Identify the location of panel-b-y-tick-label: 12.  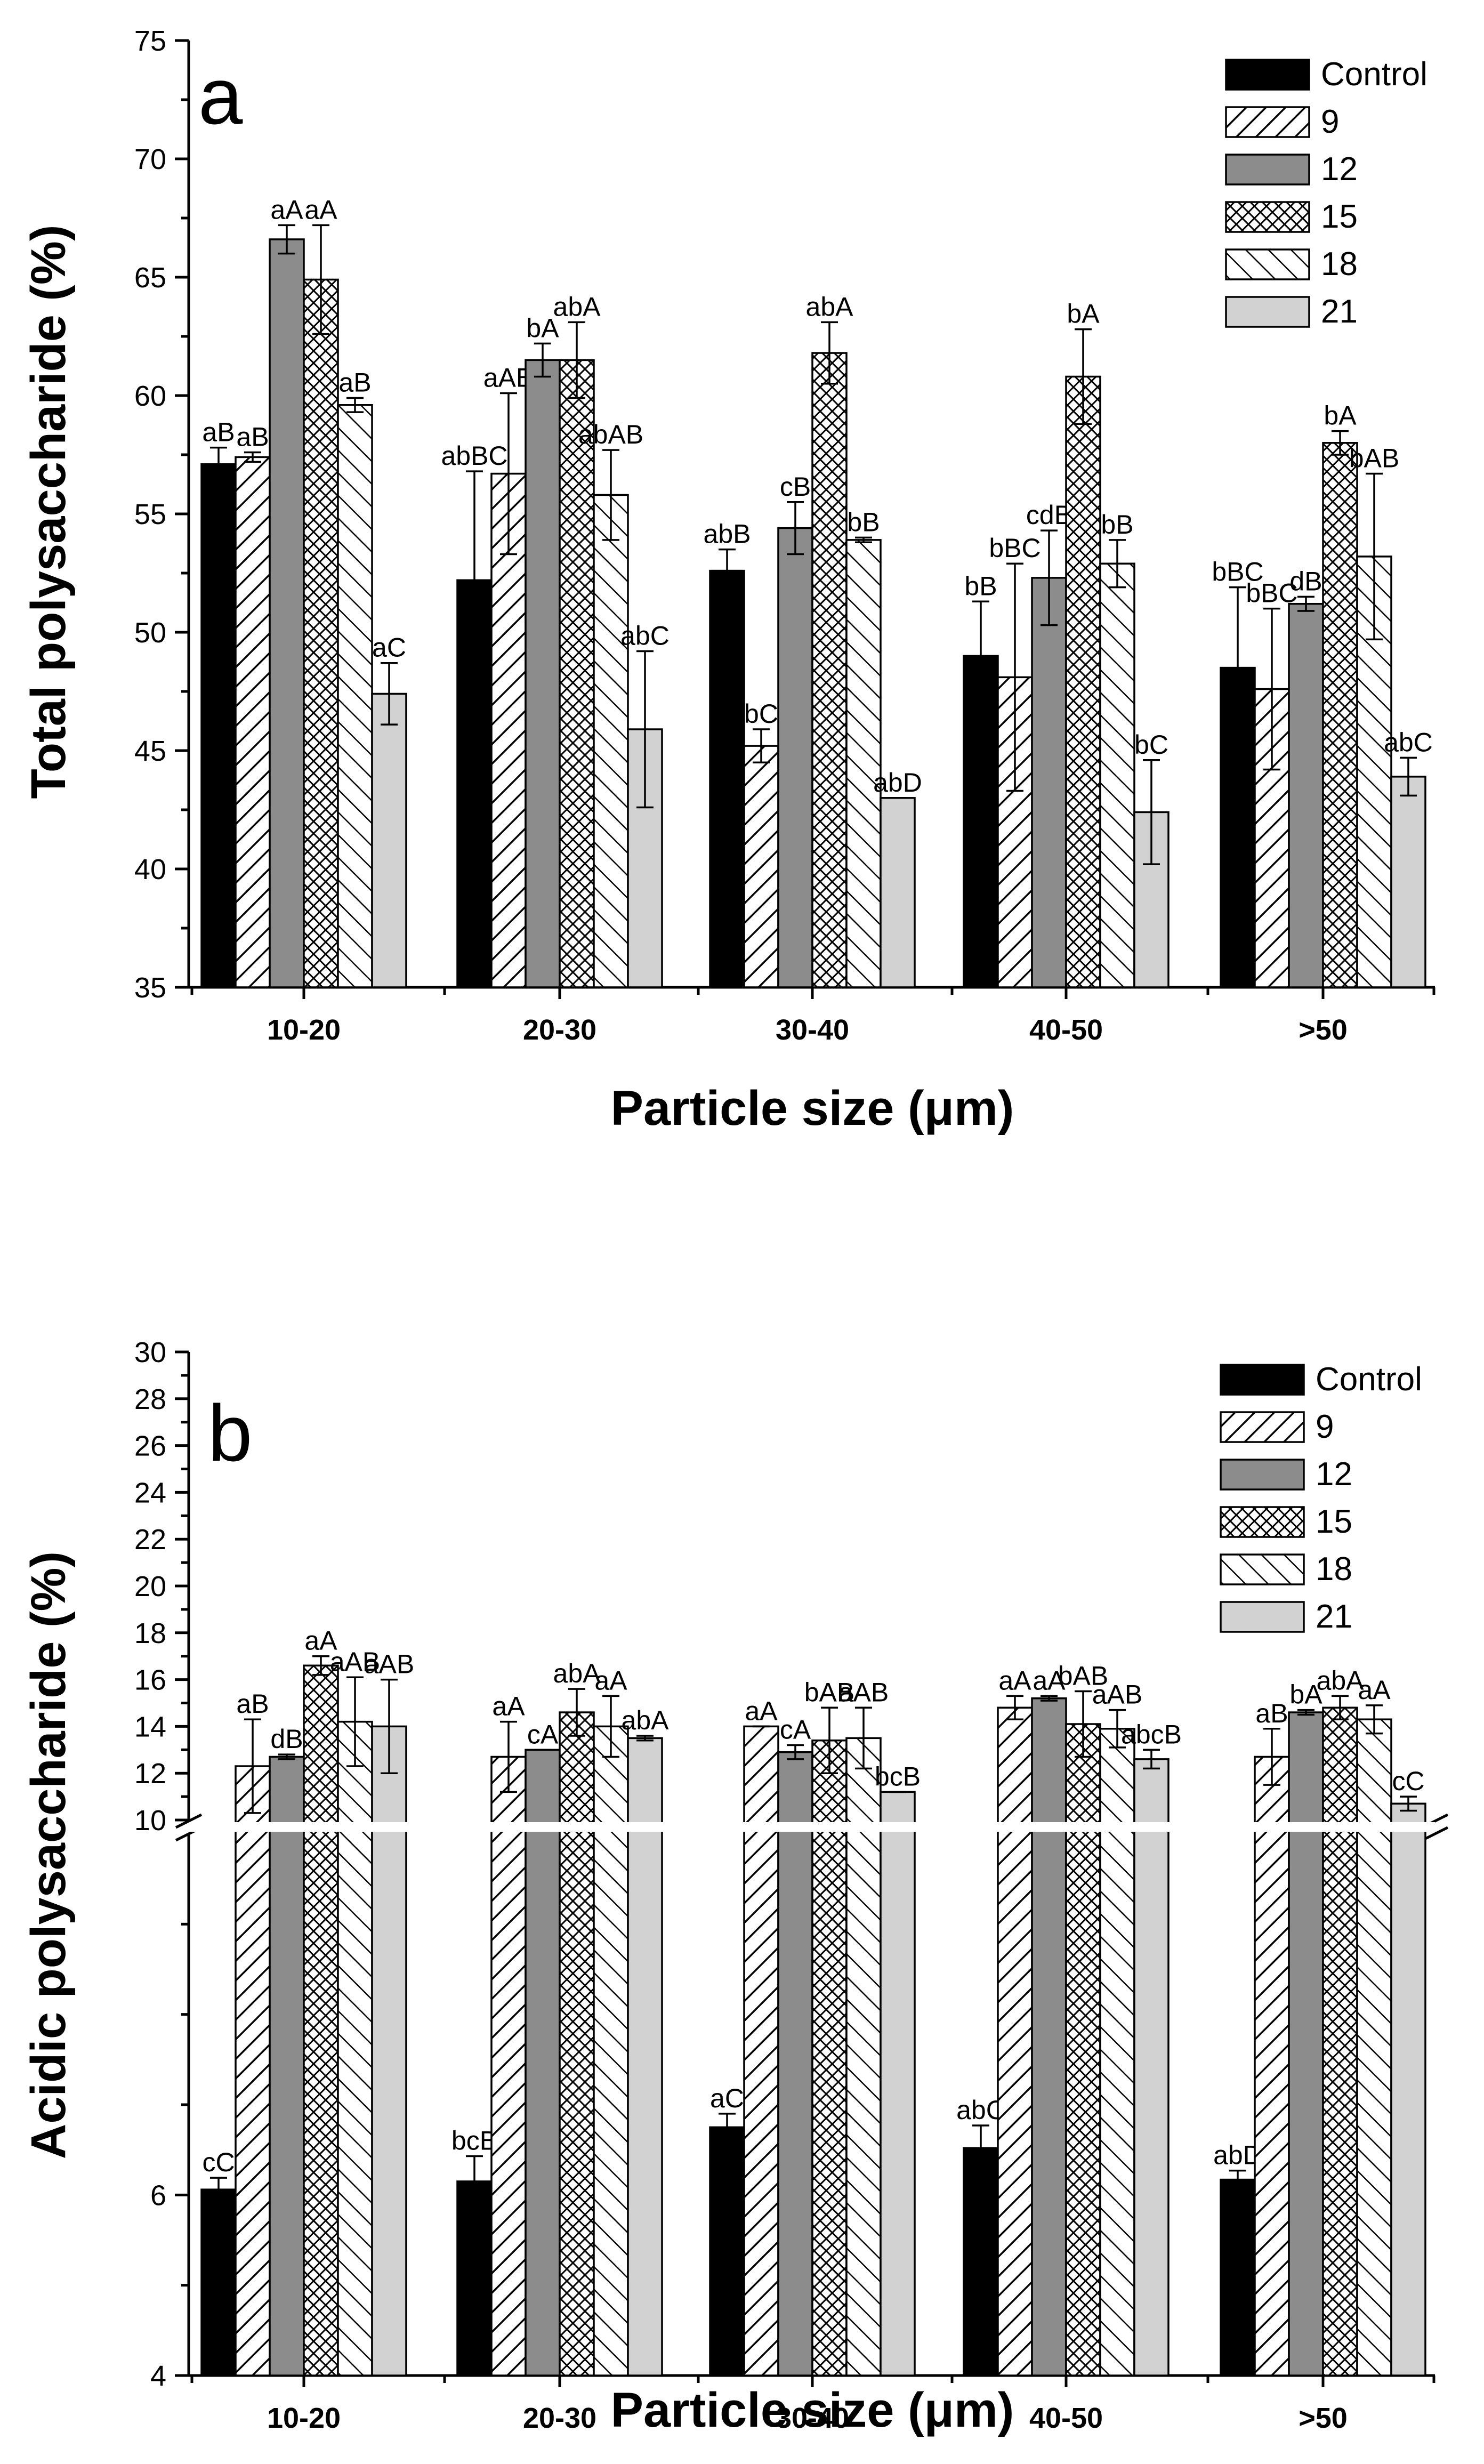
(150, 1774).